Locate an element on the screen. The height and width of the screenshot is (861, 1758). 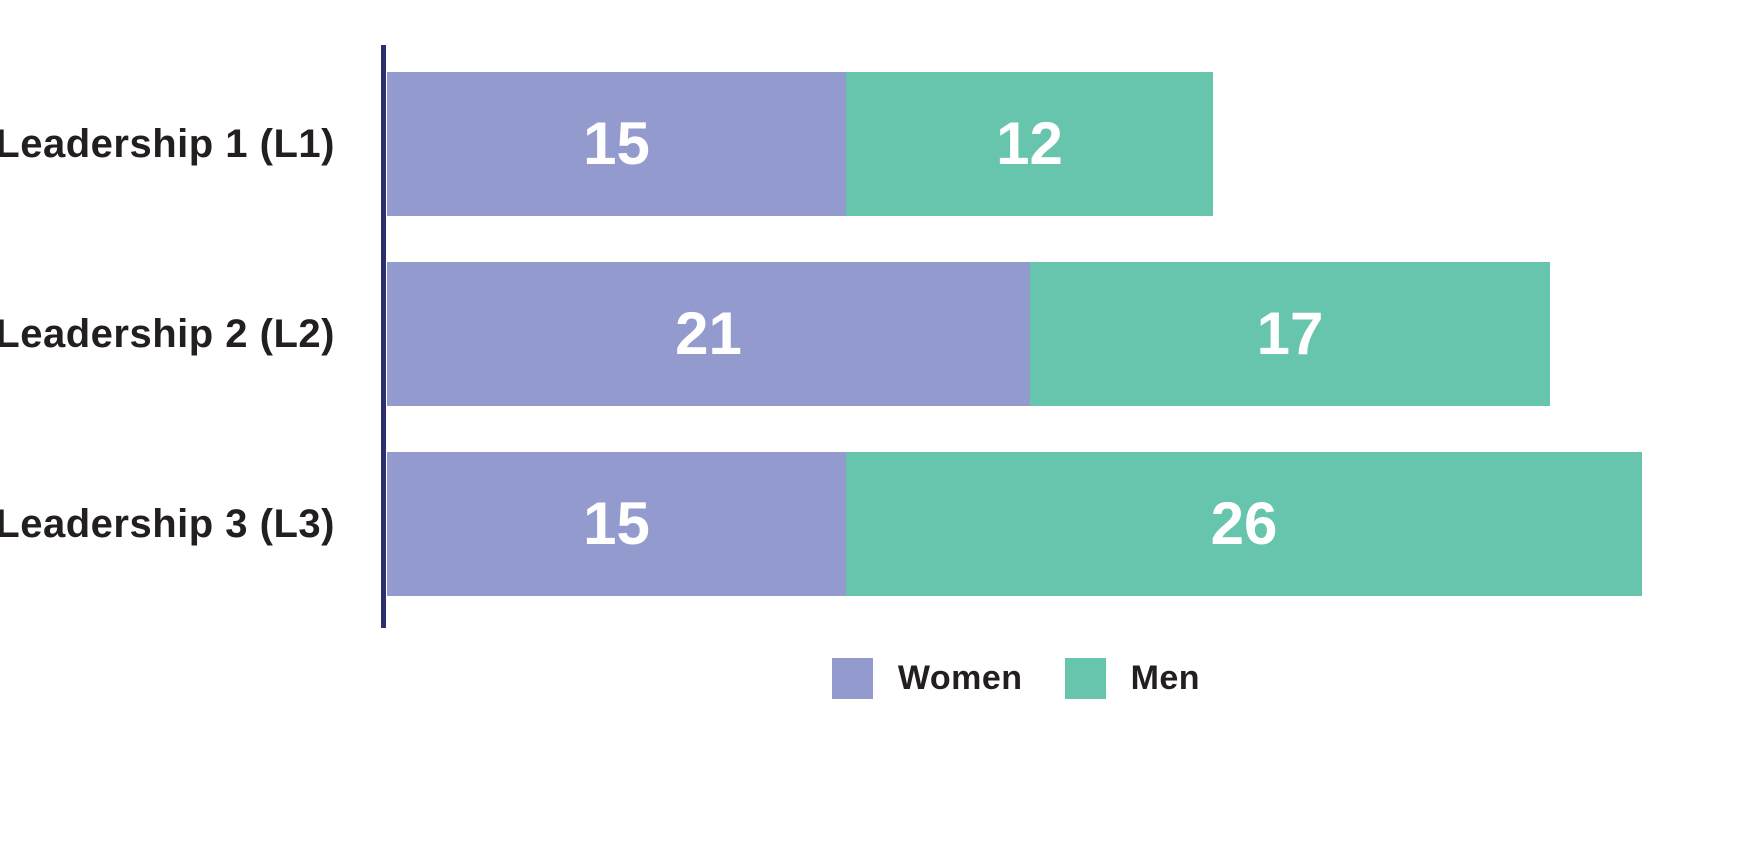
bar-segment-men: 17 is located at coordinates (1290, 334).